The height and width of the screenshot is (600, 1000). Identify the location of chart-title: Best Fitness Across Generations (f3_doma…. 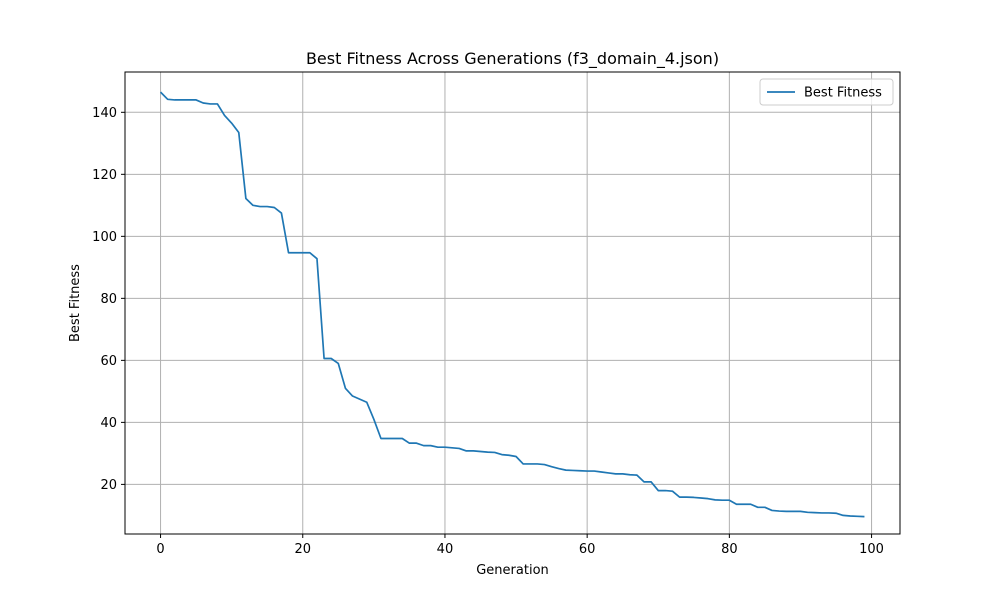
(512, 59).